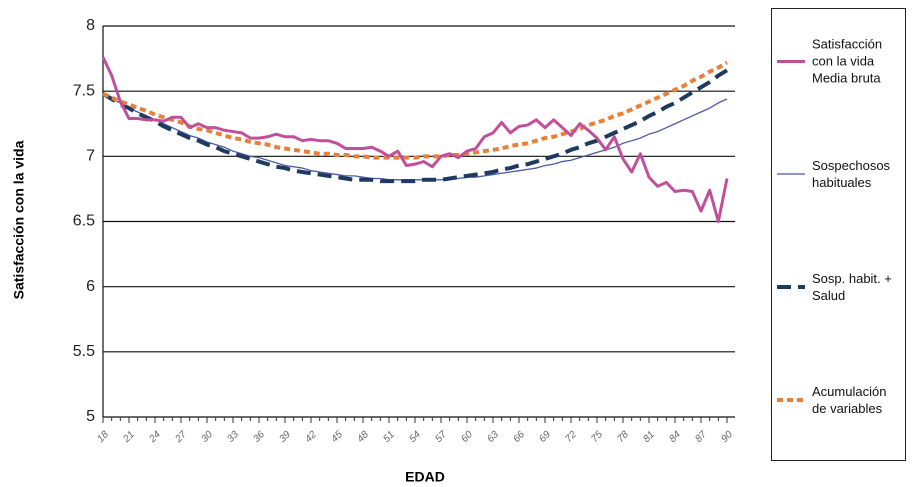  I want to click on x-tick-label: 84, so click(675, 437).